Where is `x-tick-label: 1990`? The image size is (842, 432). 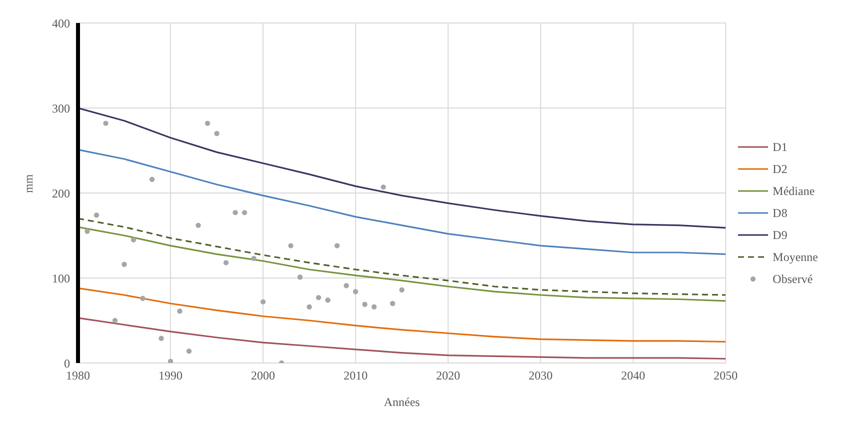
x-tick-label: 1990 is located at coordinates (170, 375).